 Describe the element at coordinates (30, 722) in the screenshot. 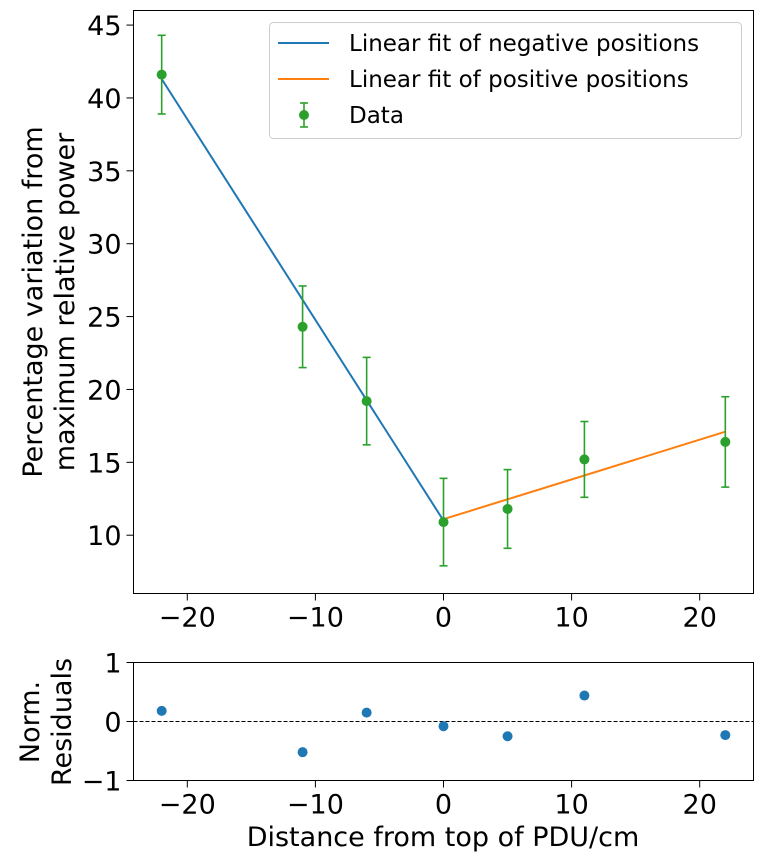

I see `residual-y-label-line-1: Norm.` at that location.